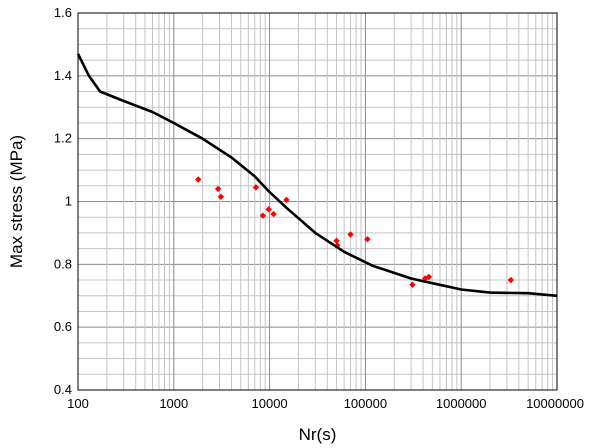 This screenshot has height=448, width=596. What do you see at coordinates (63, 263) in the screenshot?
I see `y-tick-label: 0.8` at bounding box center [63, 263].